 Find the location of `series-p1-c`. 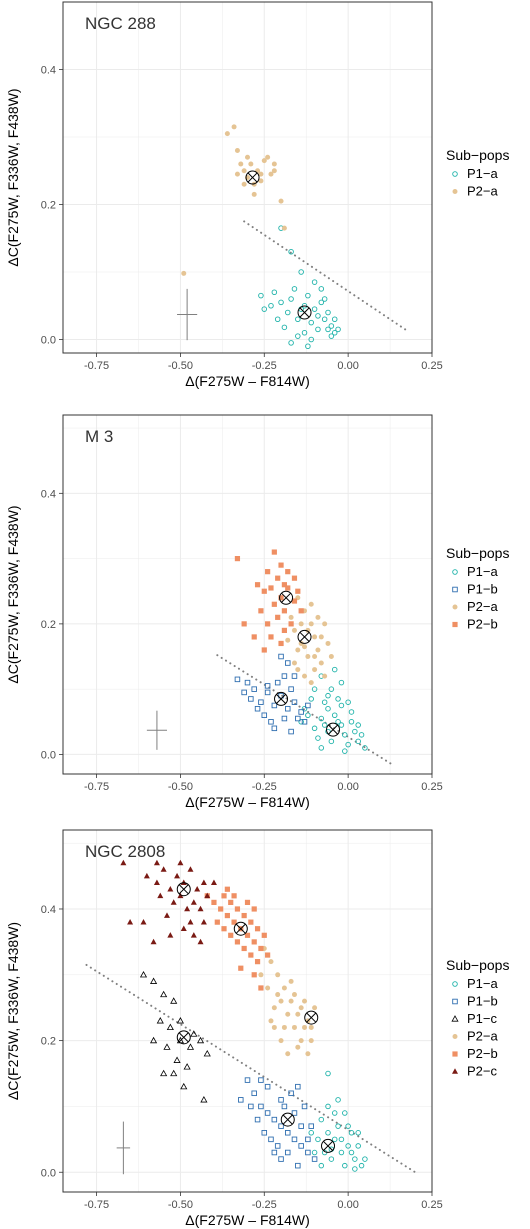

series-p1-c is located at coordinates (175, 1036).